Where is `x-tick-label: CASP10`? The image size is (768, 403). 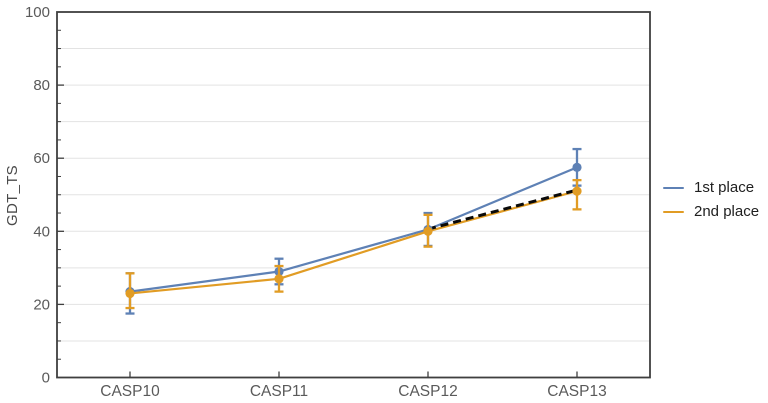
x-tick-label: CASP10 is located at coordinates (130, 391).